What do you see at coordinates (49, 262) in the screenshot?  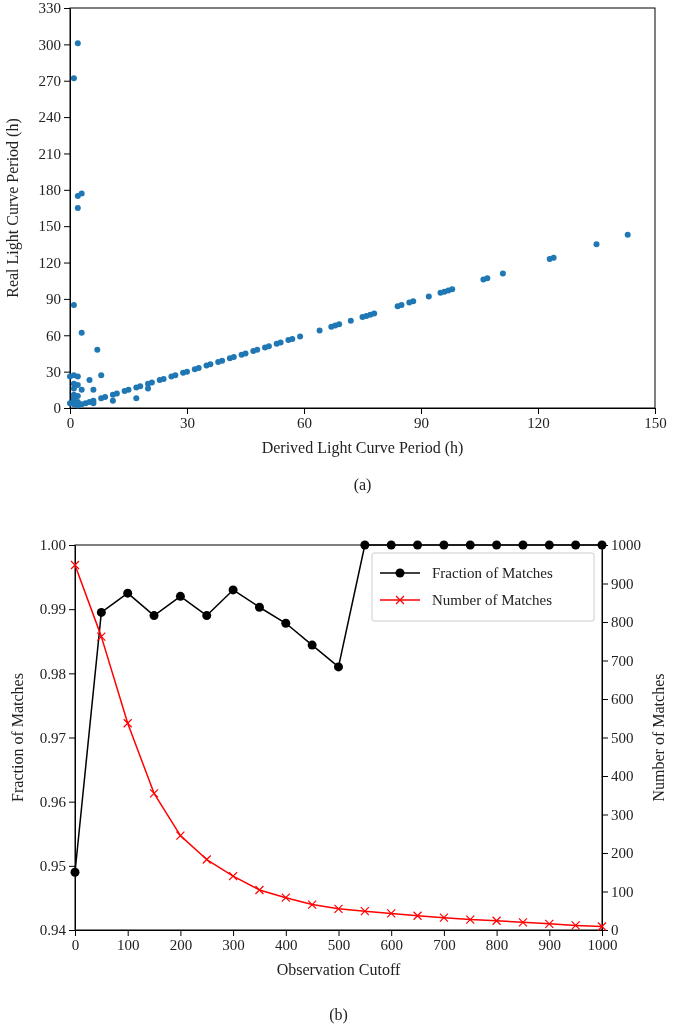 I see `y-tick-label: 120` at bounding box center [49, 262].